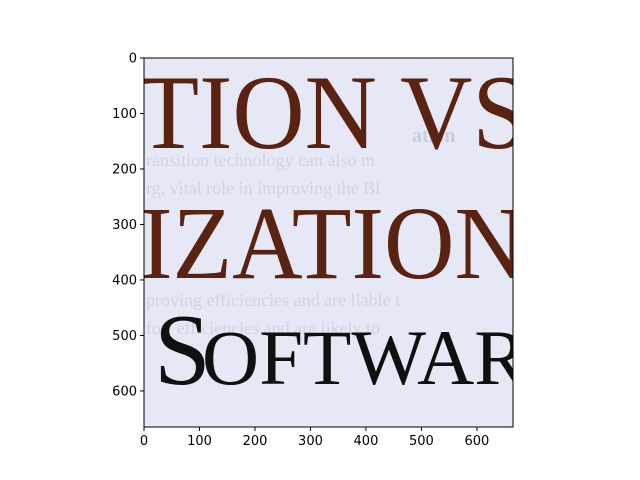 Image resolution: width=640 pixels, height=480 pixels. Describe the element at coordinates (199, 441) in the screenshot. I see `x-tick-label: 100` at that location.